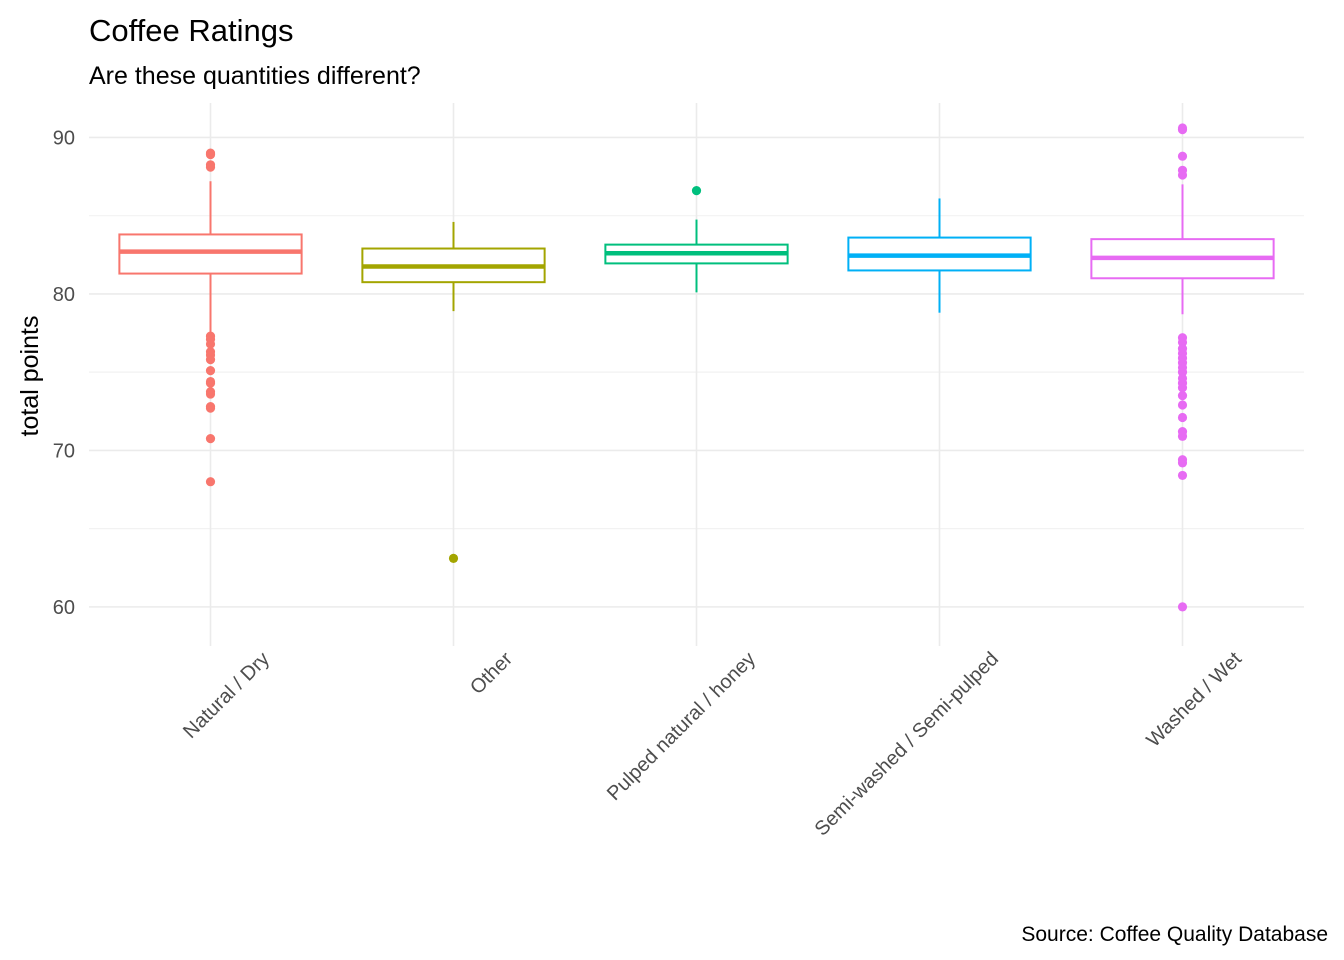 The height and width of the screenshot is (960, 1344). What do you see at coordinates (64, 451) in the screenshot?
I see `y-tick-label: 70` at bounding box center [64, 451].